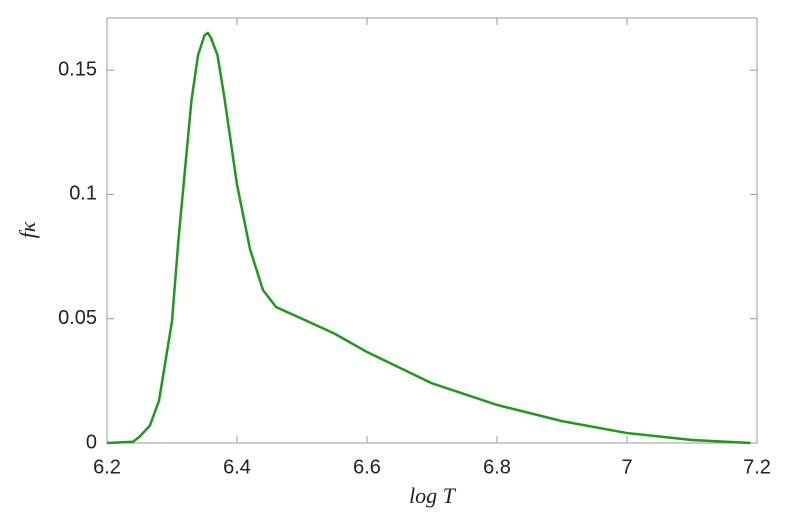 This screenshot has height=515, width=789. What do you see at coordinates (77, 318) in the screenshot?
I see `y-tick-label: 0.05` at bounding box center [77, 318].